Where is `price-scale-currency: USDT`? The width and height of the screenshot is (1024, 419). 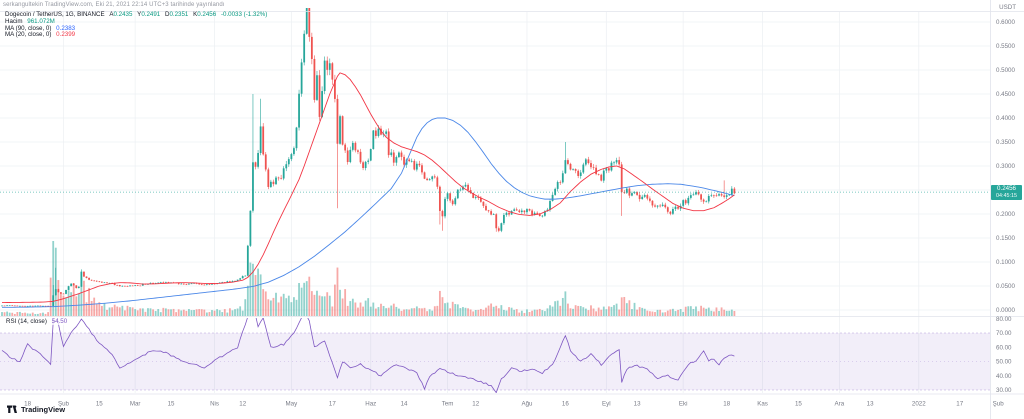
price-scale-currency: USDT is located at coordinates (1007, 7).